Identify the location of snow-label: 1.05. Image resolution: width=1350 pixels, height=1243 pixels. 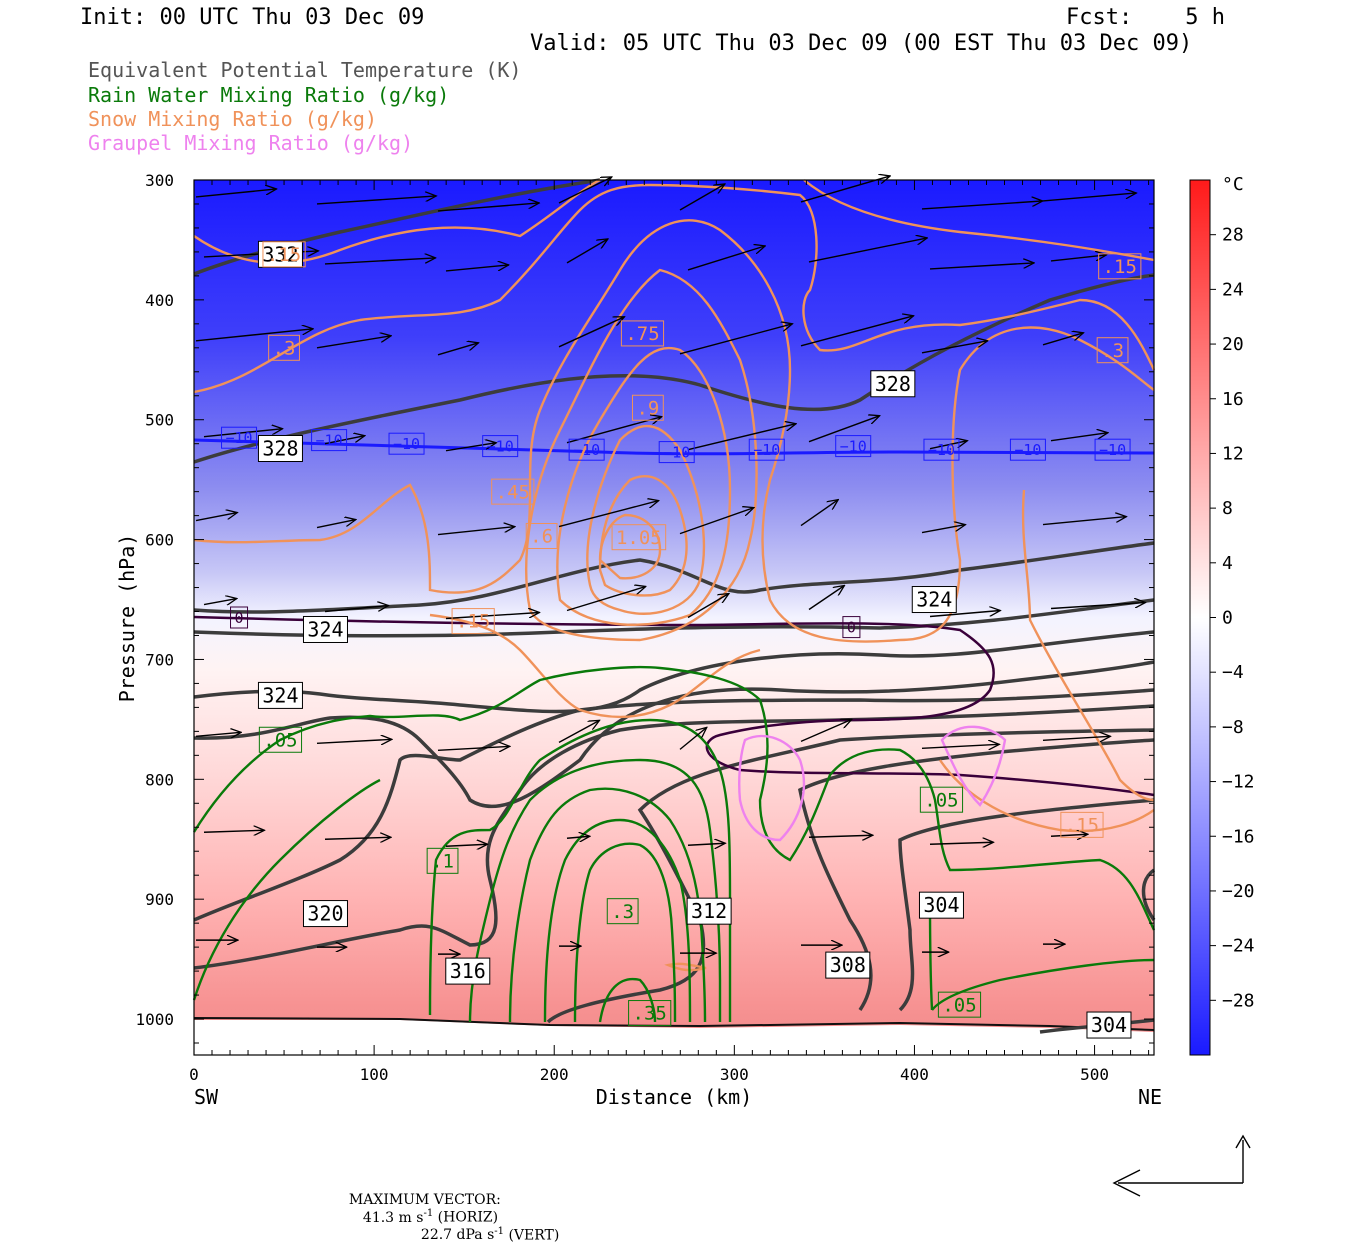
(639, 537).